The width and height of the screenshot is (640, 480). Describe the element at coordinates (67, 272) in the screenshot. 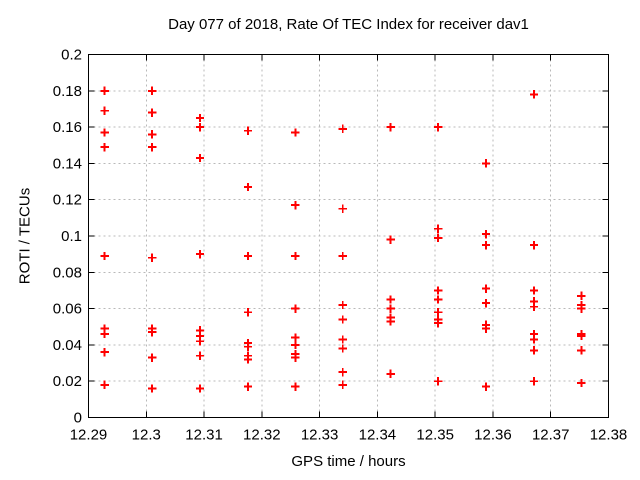

I see `svg-text: 0.08` at that location.